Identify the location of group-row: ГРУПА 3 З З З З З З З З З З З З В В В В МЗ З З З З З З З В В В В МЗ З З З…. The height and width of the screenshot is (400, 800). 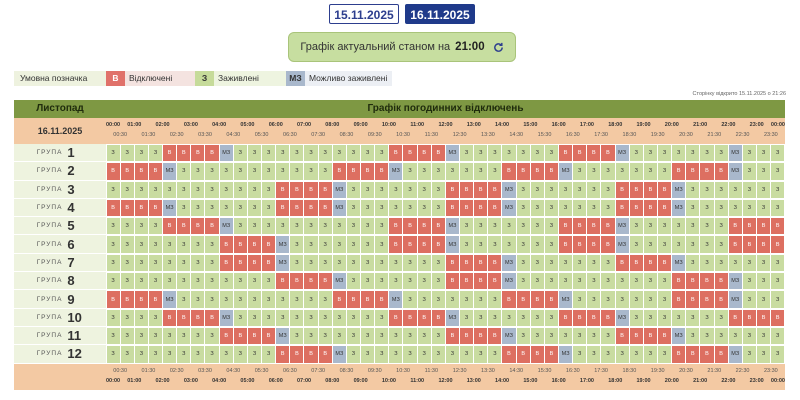
(399, 189).